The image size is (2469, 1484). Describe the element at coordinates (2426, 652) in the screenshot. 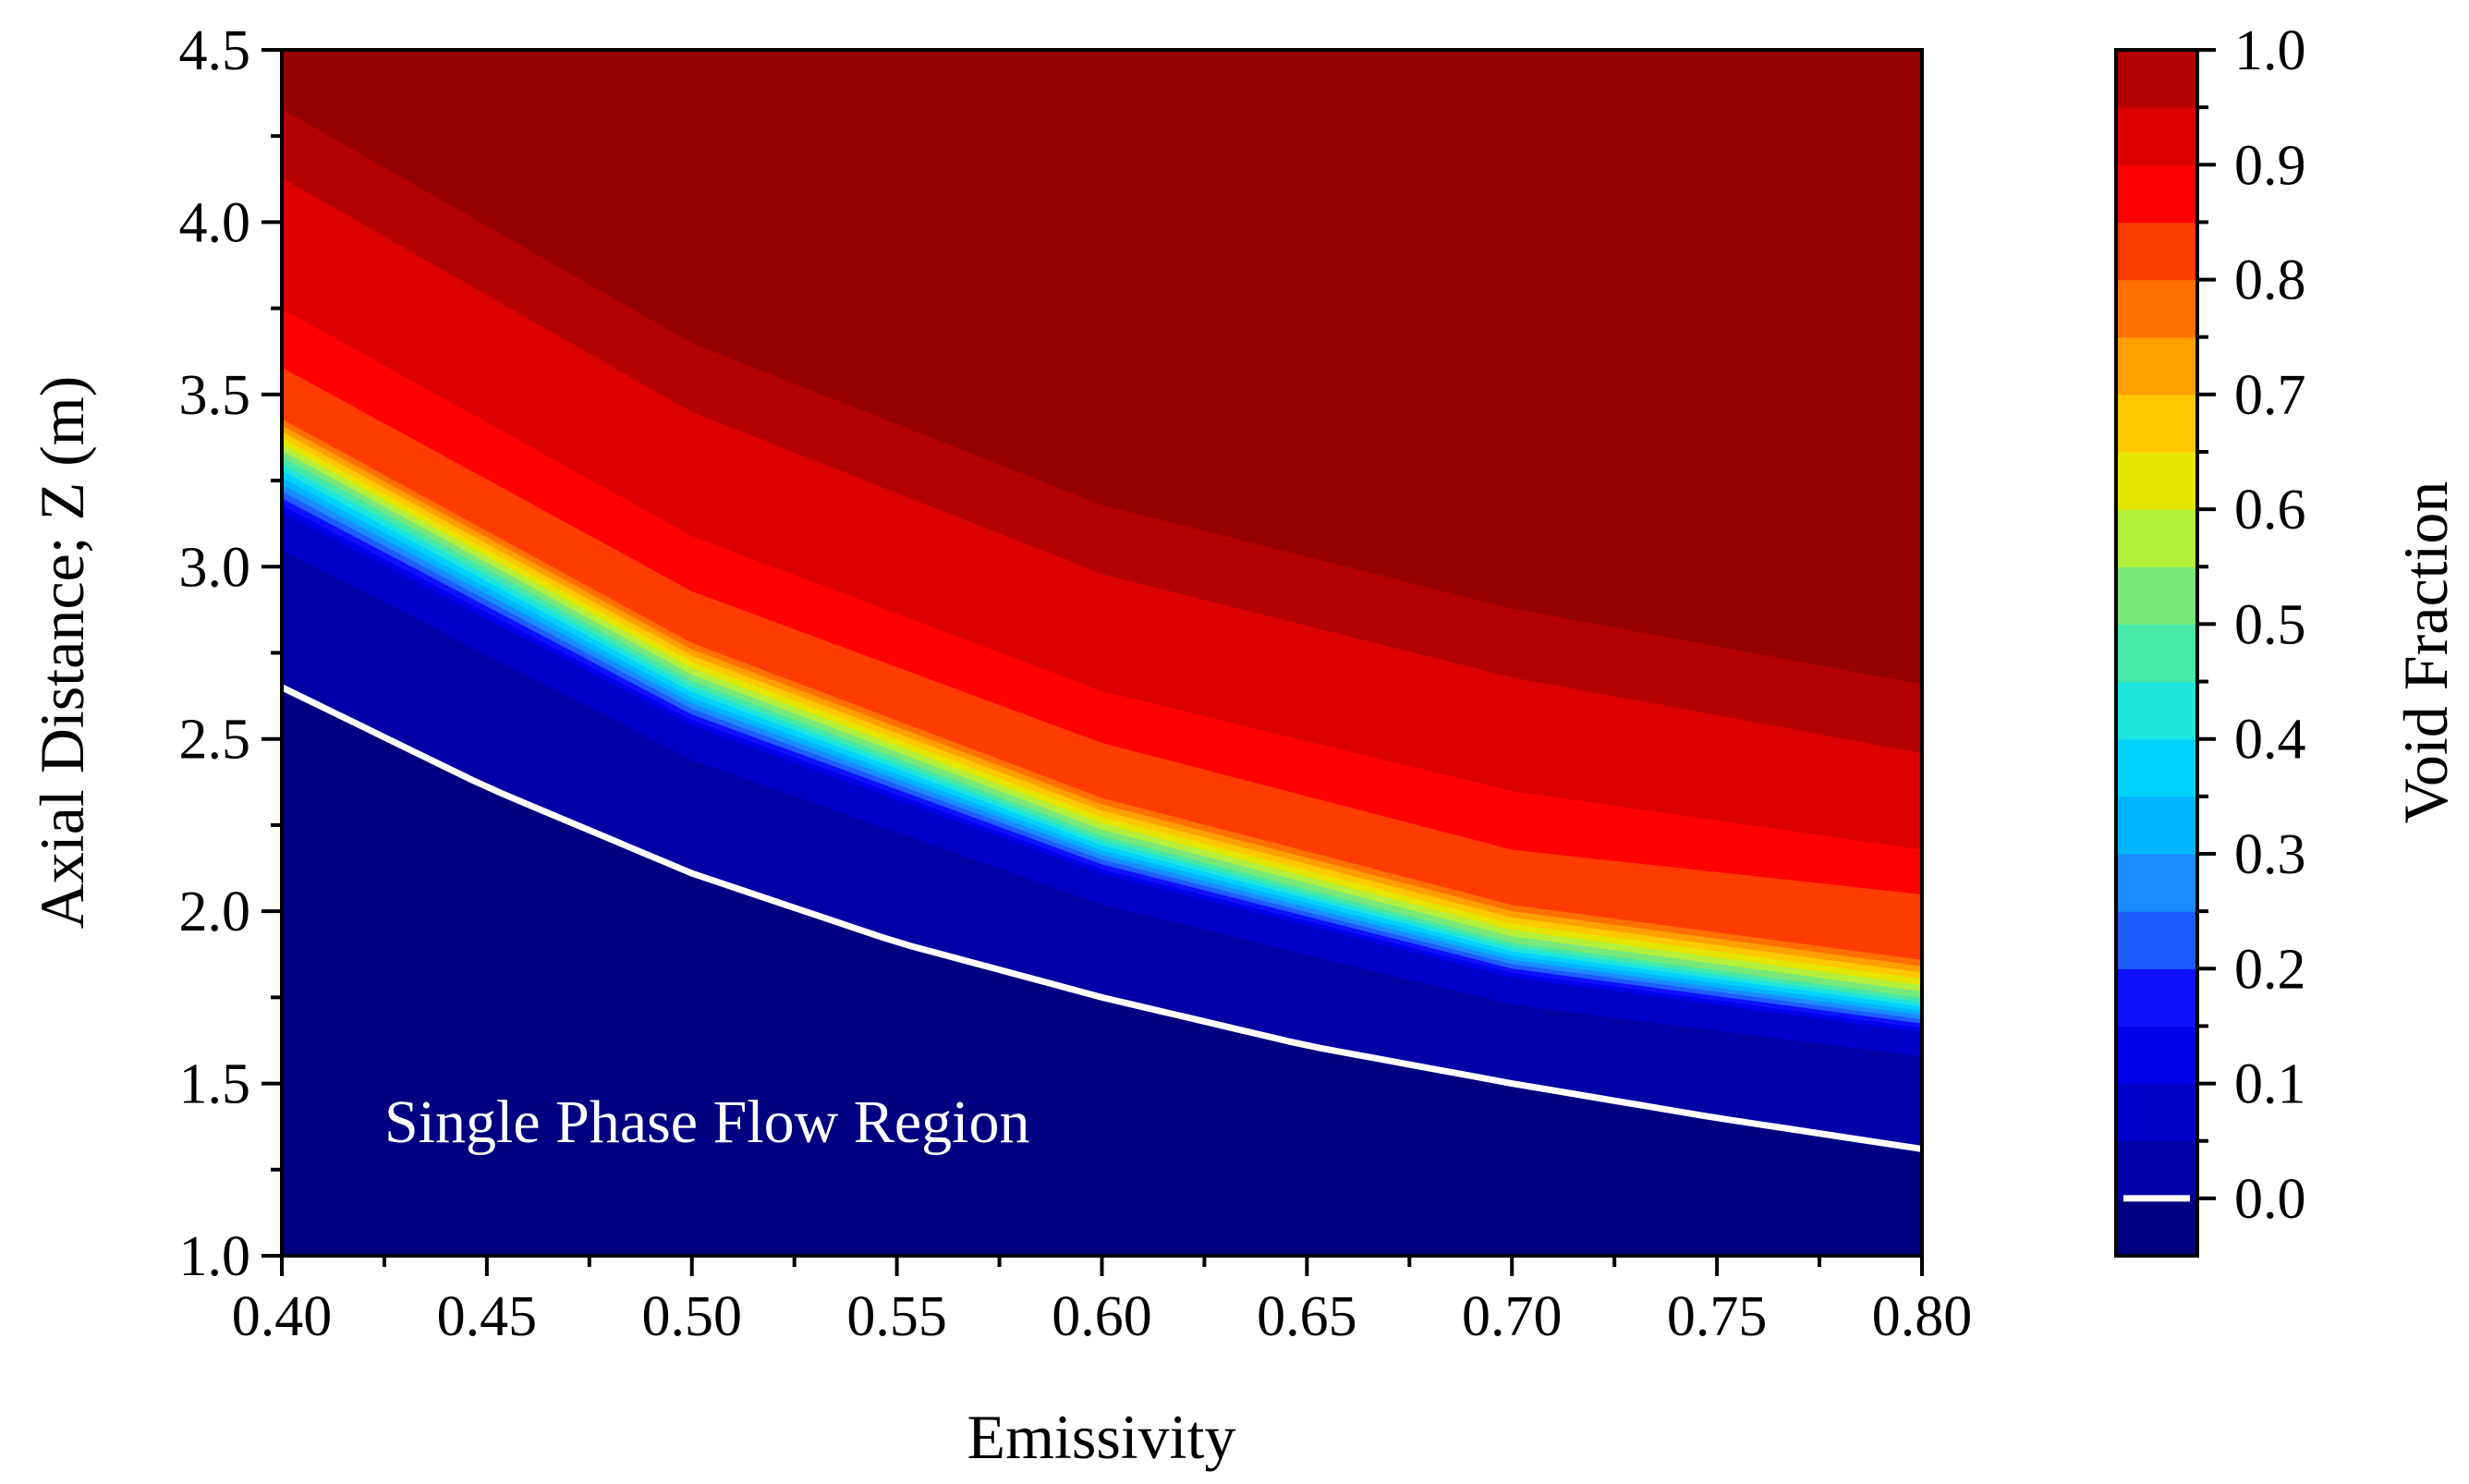

I see `colorbar-label: Void Fraction` at that location.